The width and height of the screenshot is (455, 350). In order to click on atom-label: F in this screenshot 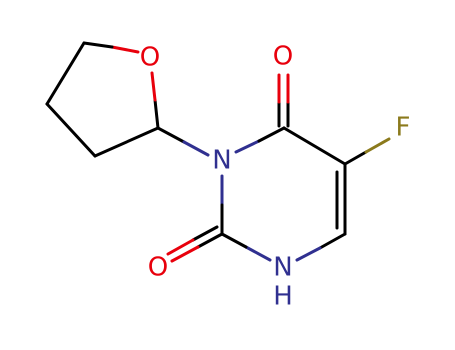, I will do `click(403, 128)`.